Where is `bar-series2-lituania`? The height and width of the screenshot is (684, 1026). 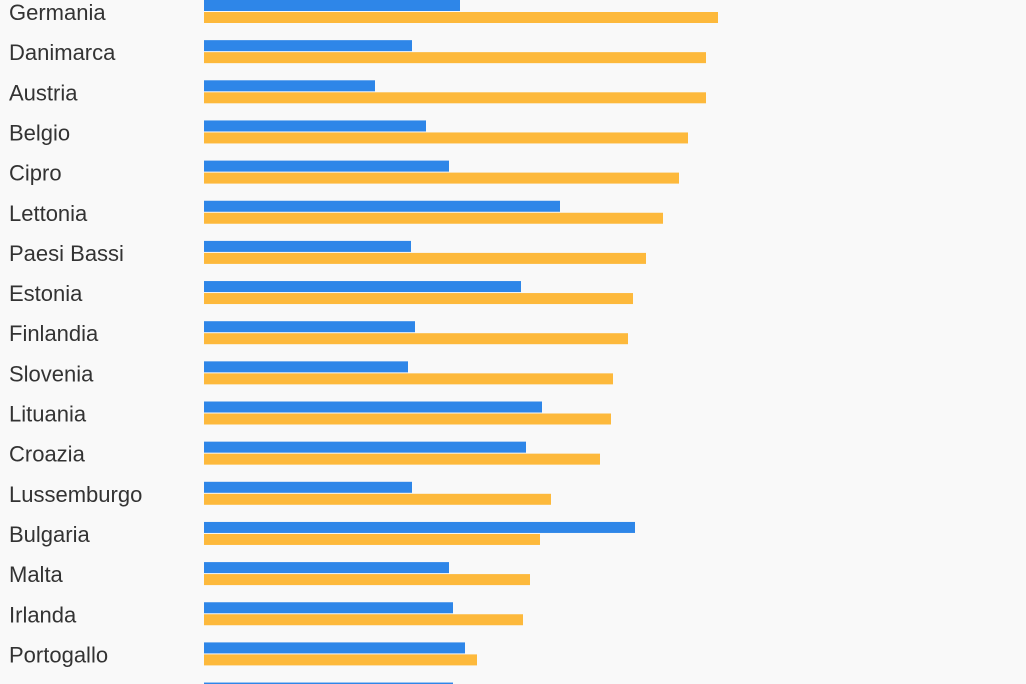 bar-series2-lituania is located at coordinates (407, 419).